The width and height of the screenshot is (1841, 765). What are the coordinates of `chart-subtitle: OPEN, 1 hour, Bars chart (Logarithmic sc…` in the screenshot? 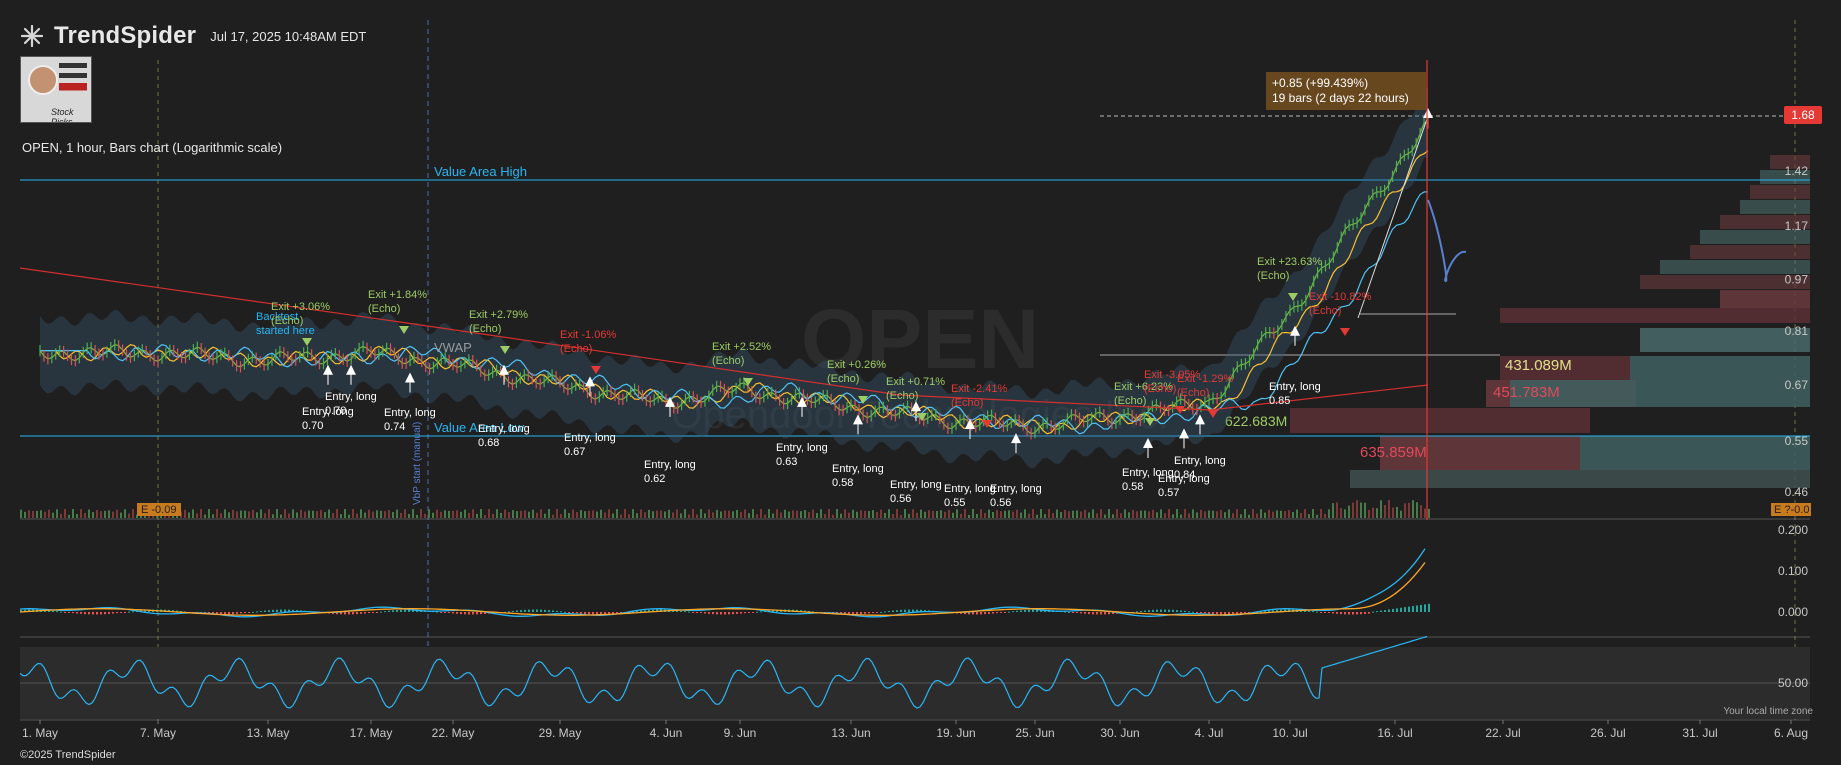 It's located at (152, 147).